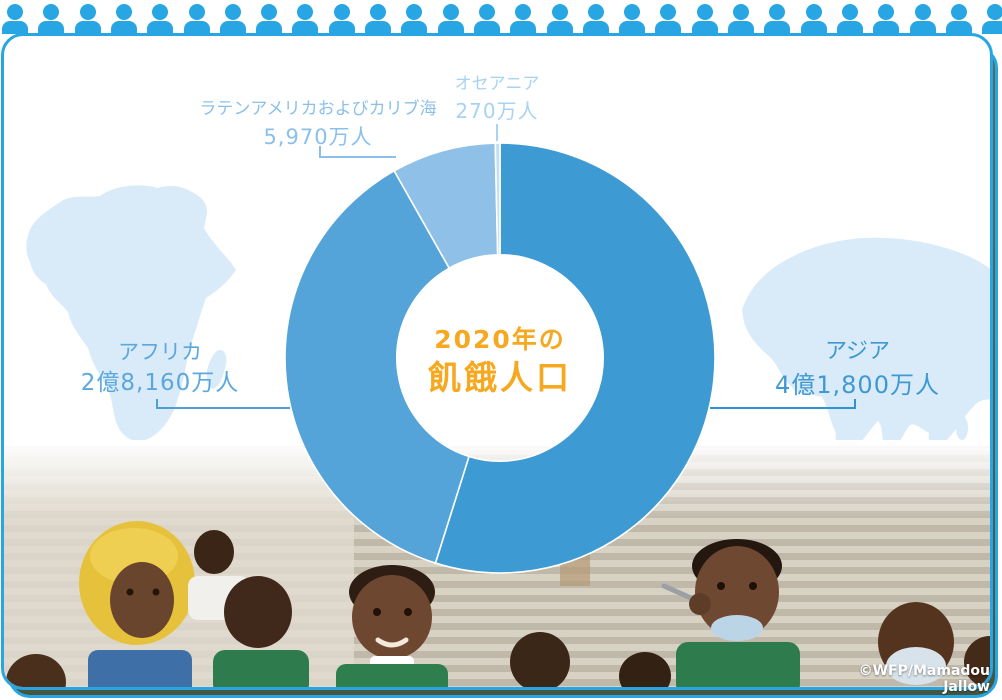  Describe the element at coordinates (140, 668) in the screenshot. I see `photo-blue-wrap` at that location.